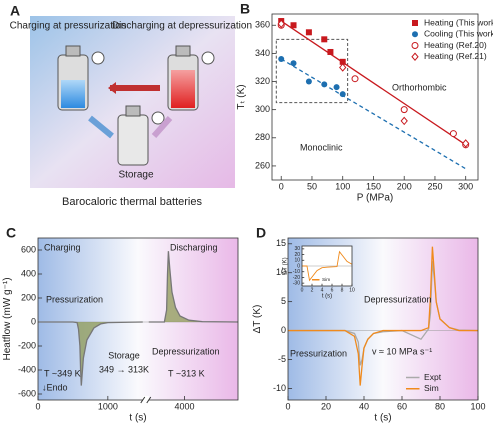 The image size is (493, 435). I want to click on discharging-label: Discharging at depressurization, so click(182, 26).